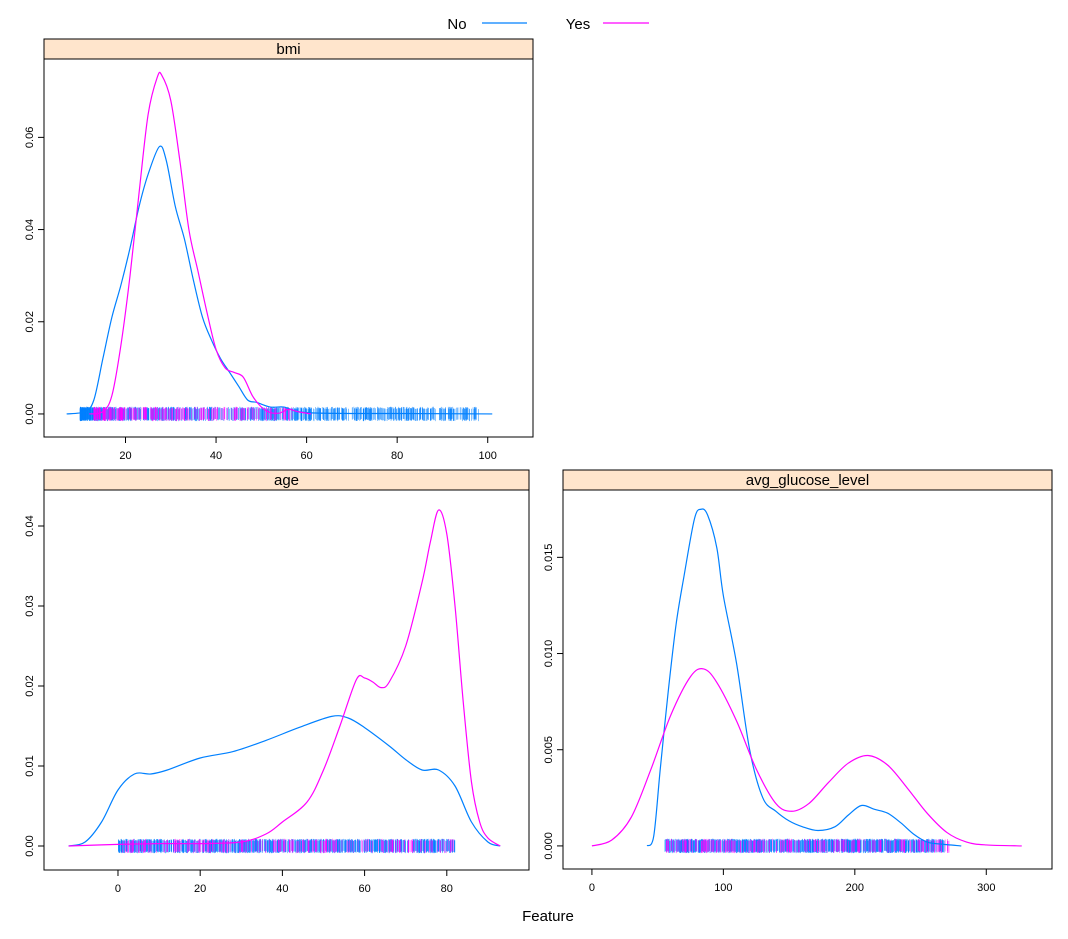 The image size is (1068, 939). Describe the element at coordinates (986, 888) in the screenshot. I see `x-tick-label: 300` at that location.